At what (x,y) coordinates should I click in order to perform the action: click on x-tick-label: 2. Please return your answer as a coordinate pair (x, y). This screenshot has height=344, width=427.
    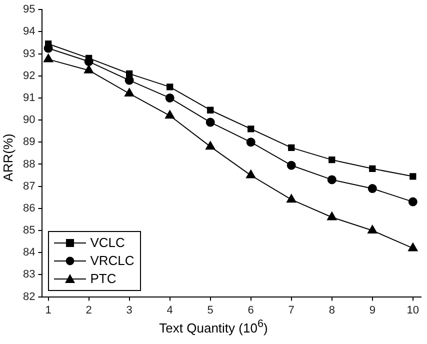
    Looking at the image, I should click on (89, 310).